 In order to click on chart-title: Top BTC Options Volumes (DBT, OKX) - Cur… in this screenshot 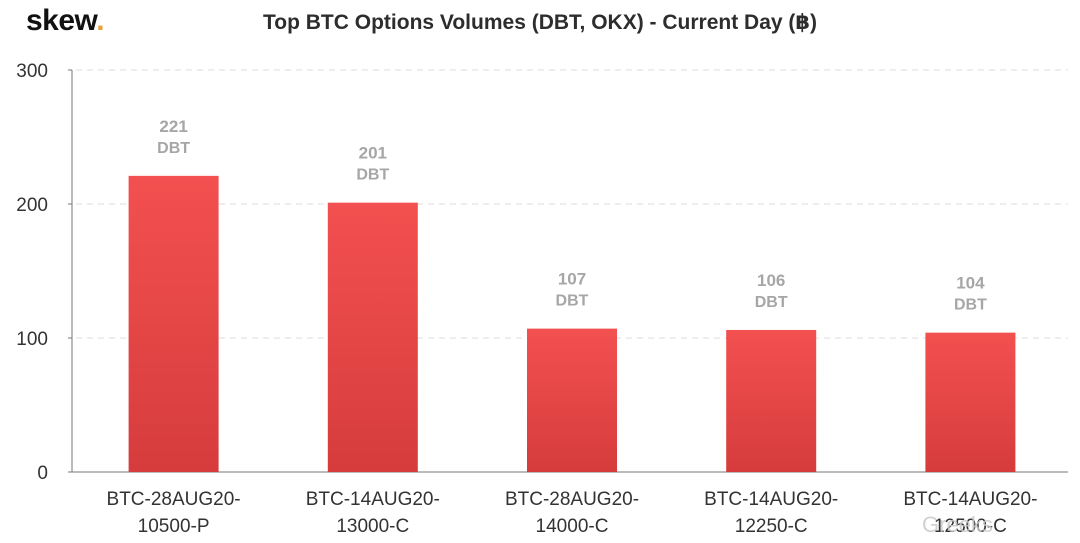, I will do `click(540, 22)`.